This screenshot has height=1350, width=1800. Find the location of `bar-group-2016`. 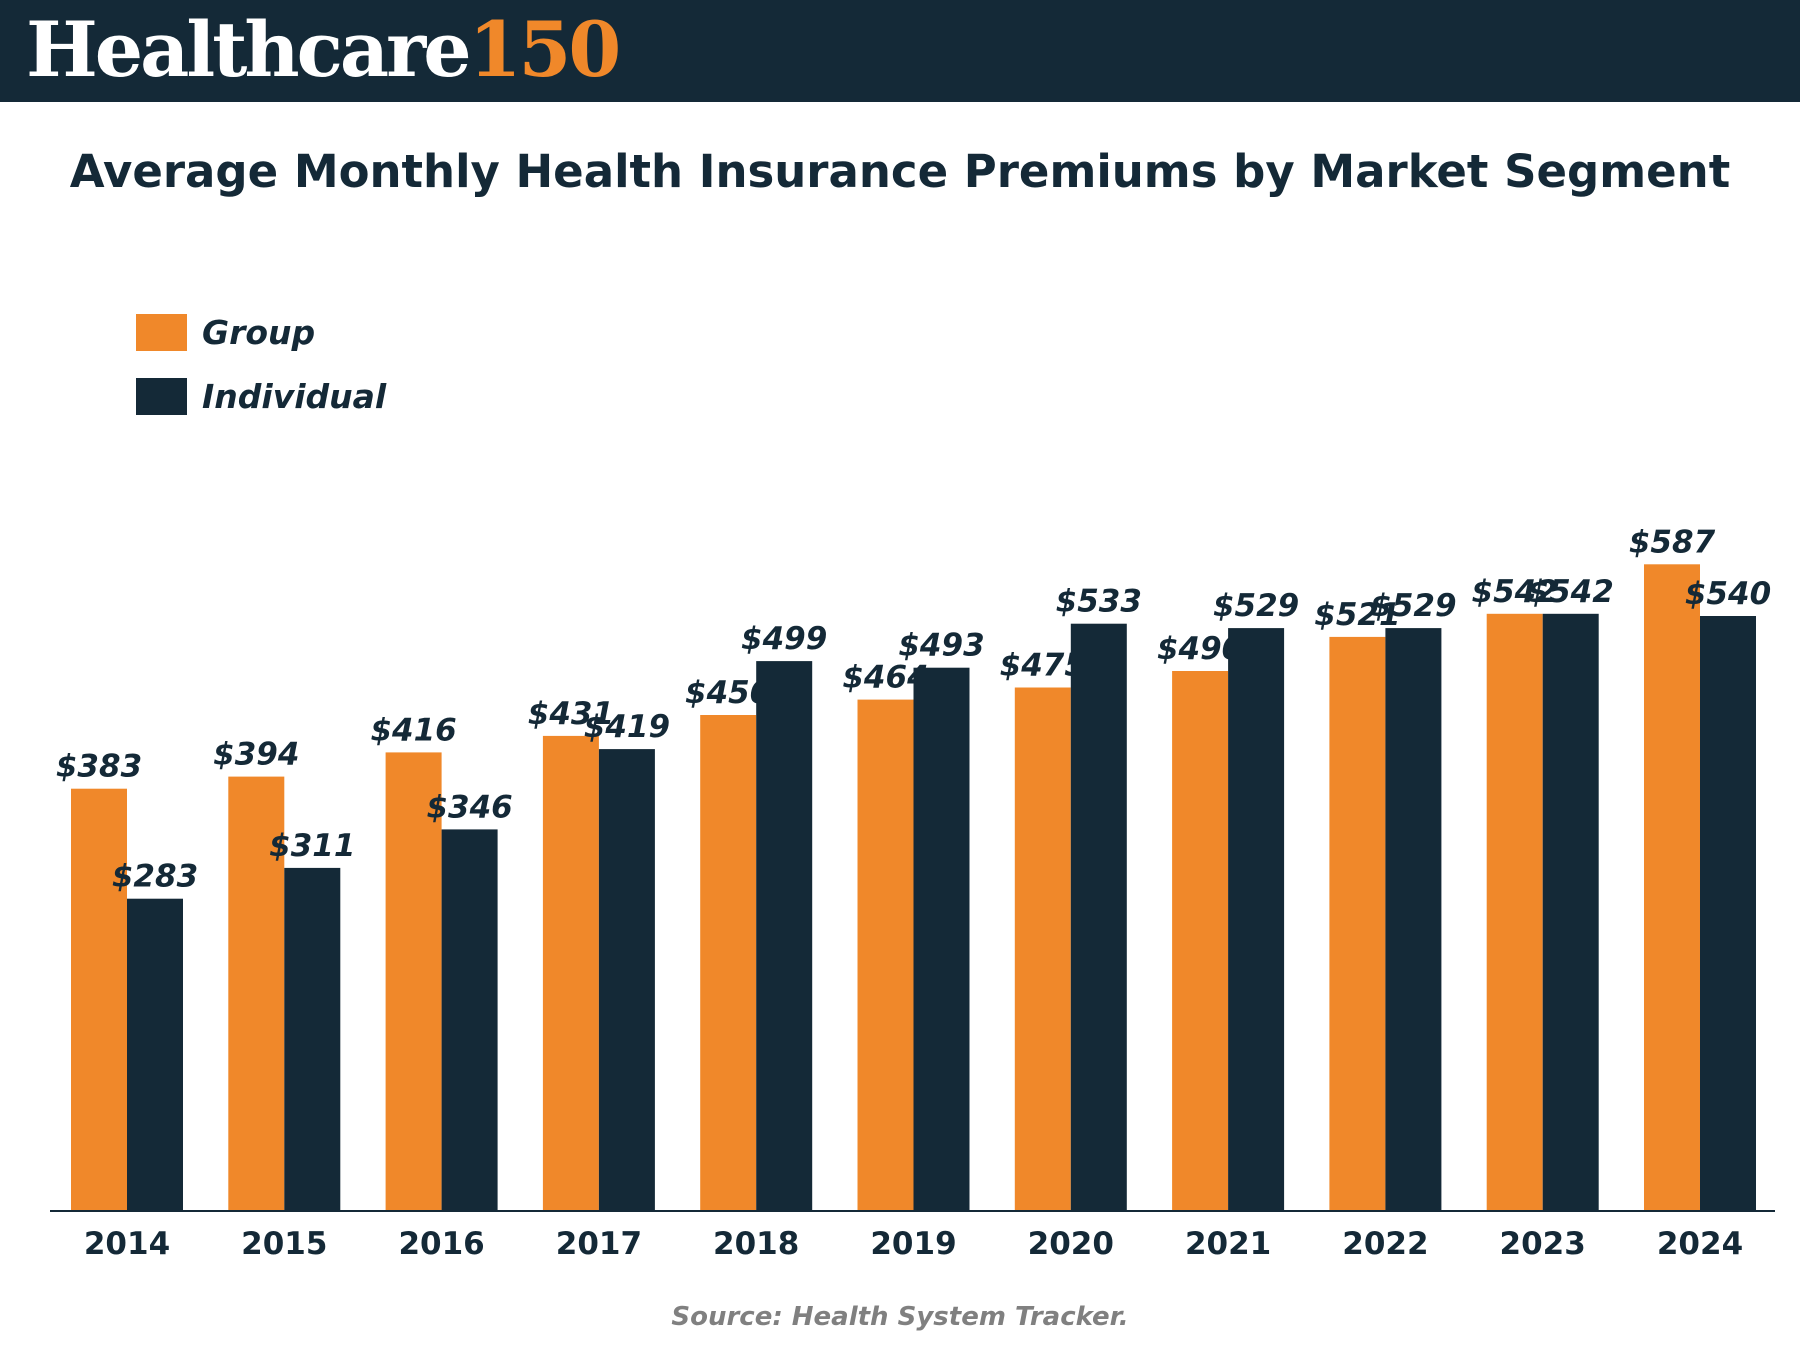

bar-group-2016 is located at coordinates (413, 981).